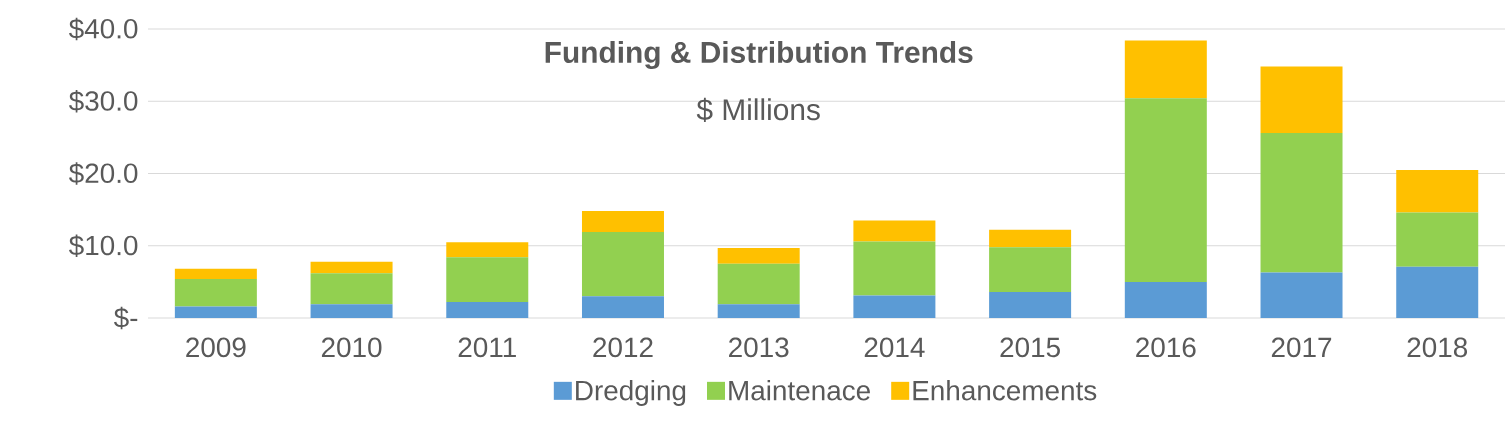 The height and width of the screenshot is (448, 1505). What do you see at coordinates (487, 347) in the screenshot?
I see `x-tick-label: 2011` at bounding box center [487, 347].